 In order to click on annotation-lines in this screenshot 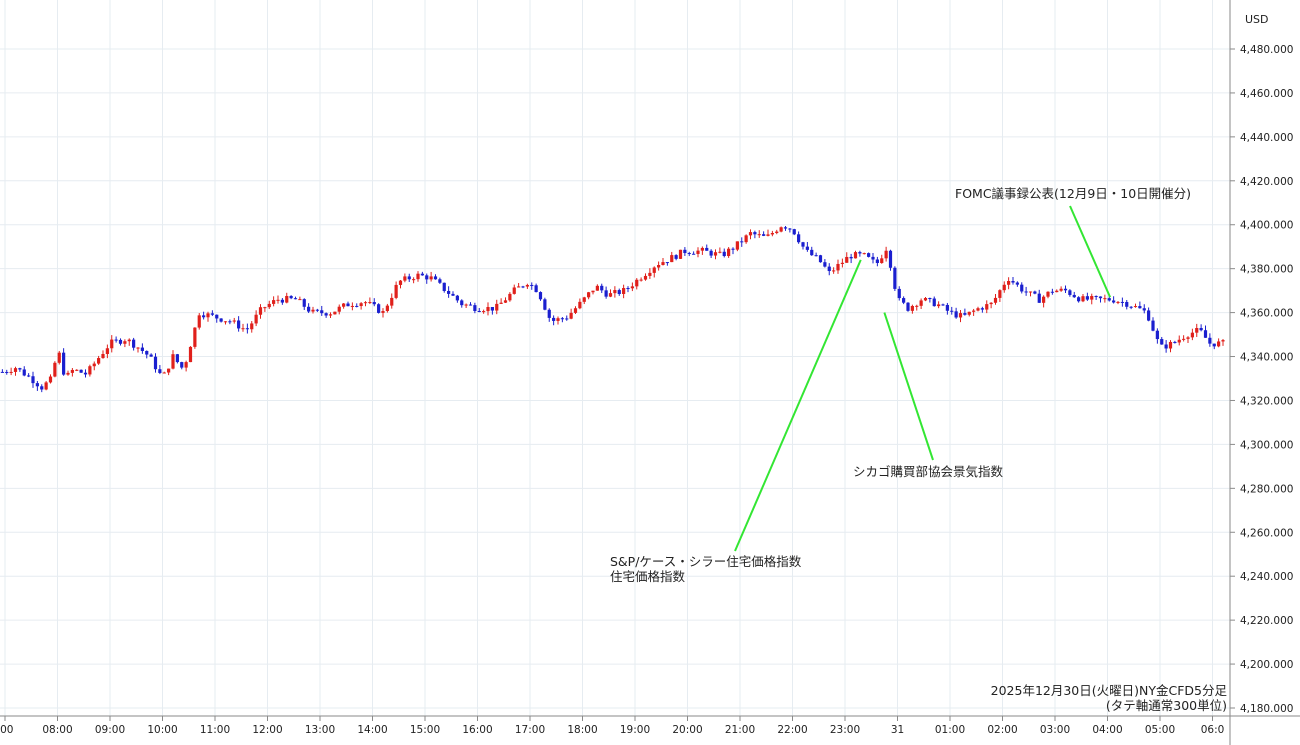, I will do `click(923, 378)`.